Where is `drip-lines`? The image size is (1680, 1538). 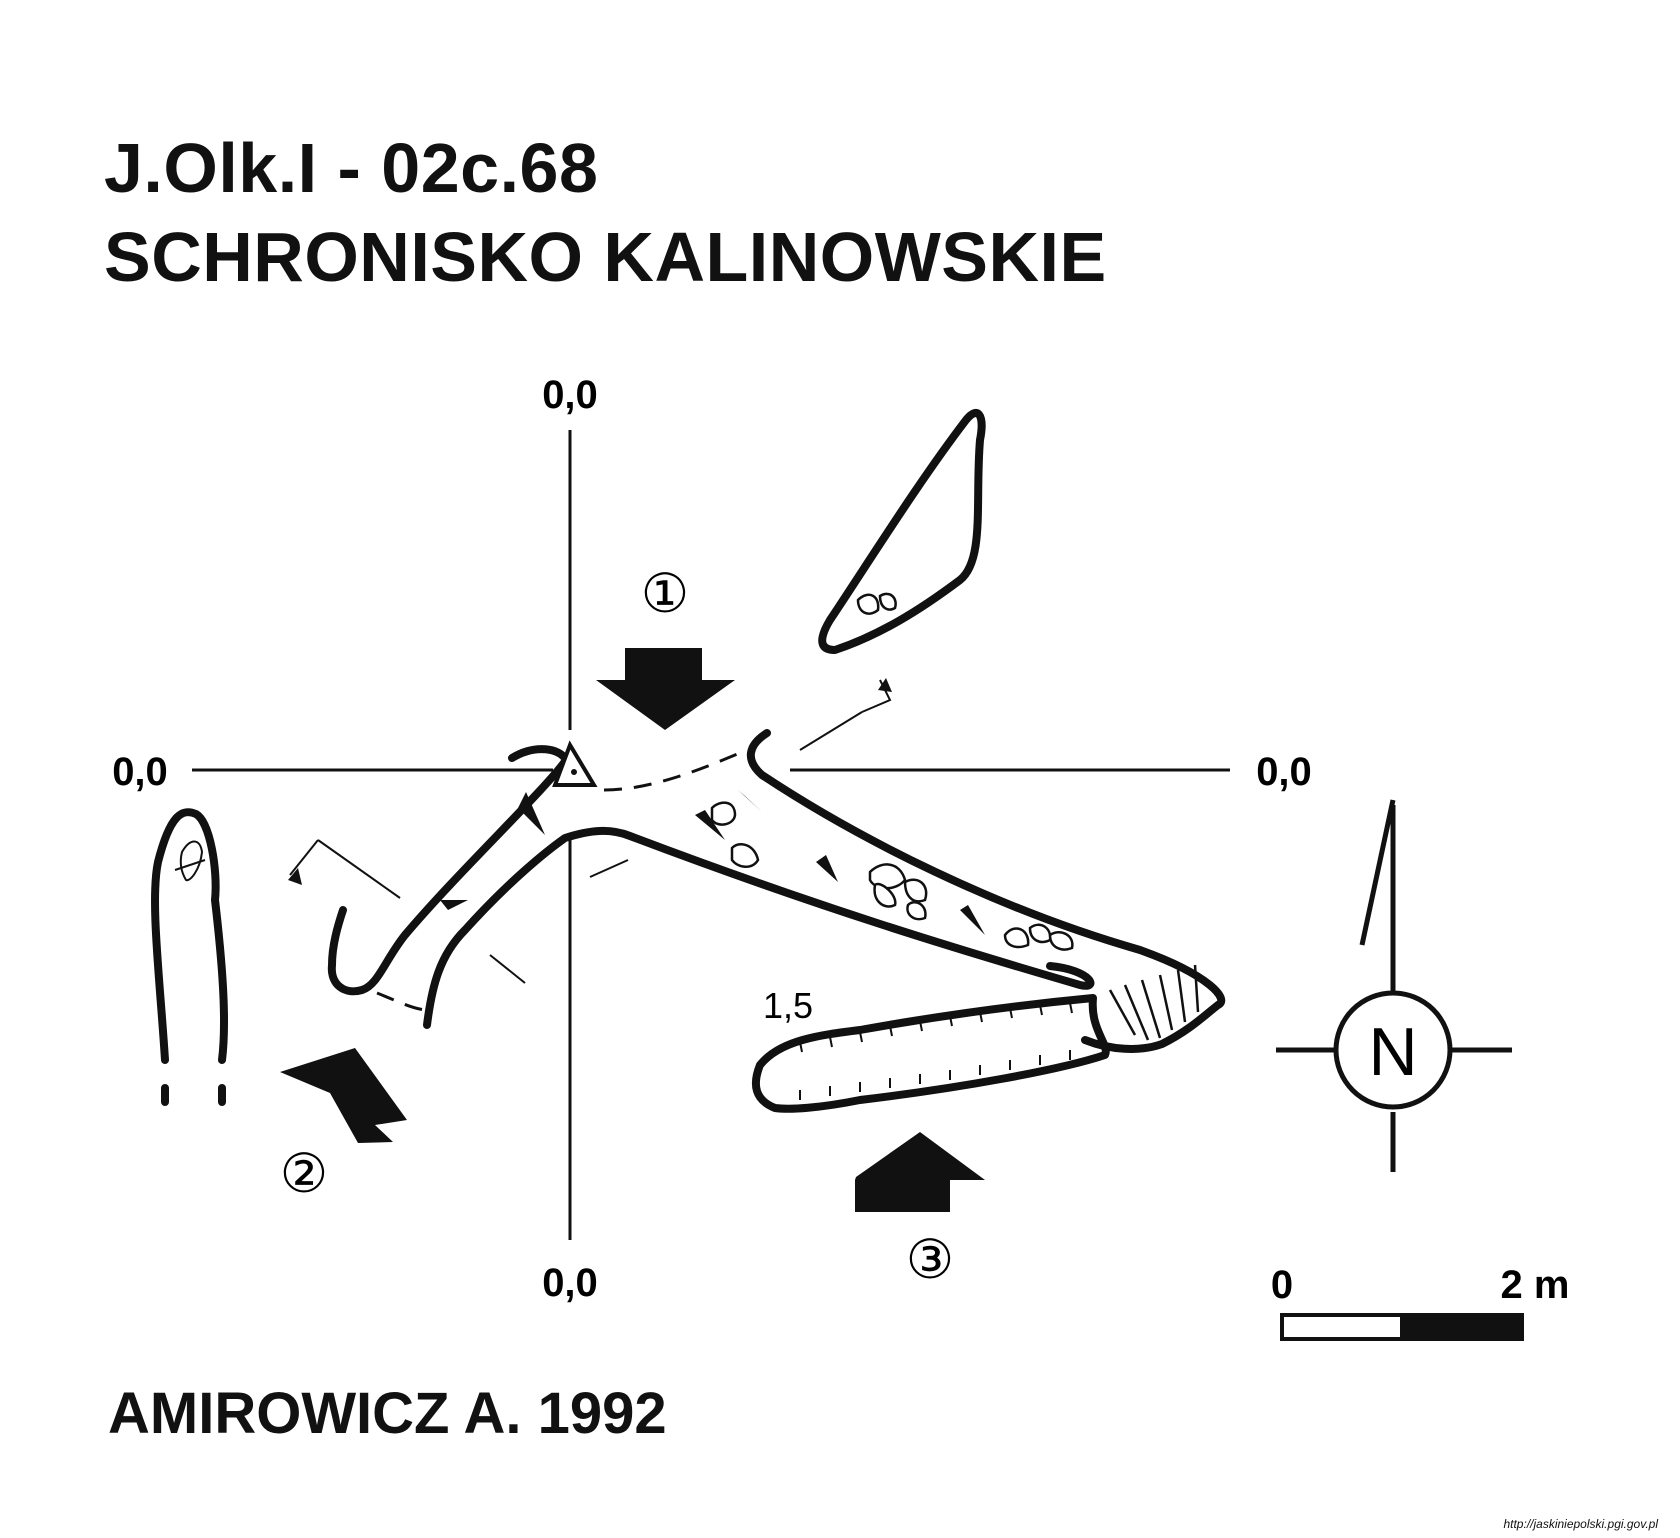 drip-lines is located at coordinates (559, 881).